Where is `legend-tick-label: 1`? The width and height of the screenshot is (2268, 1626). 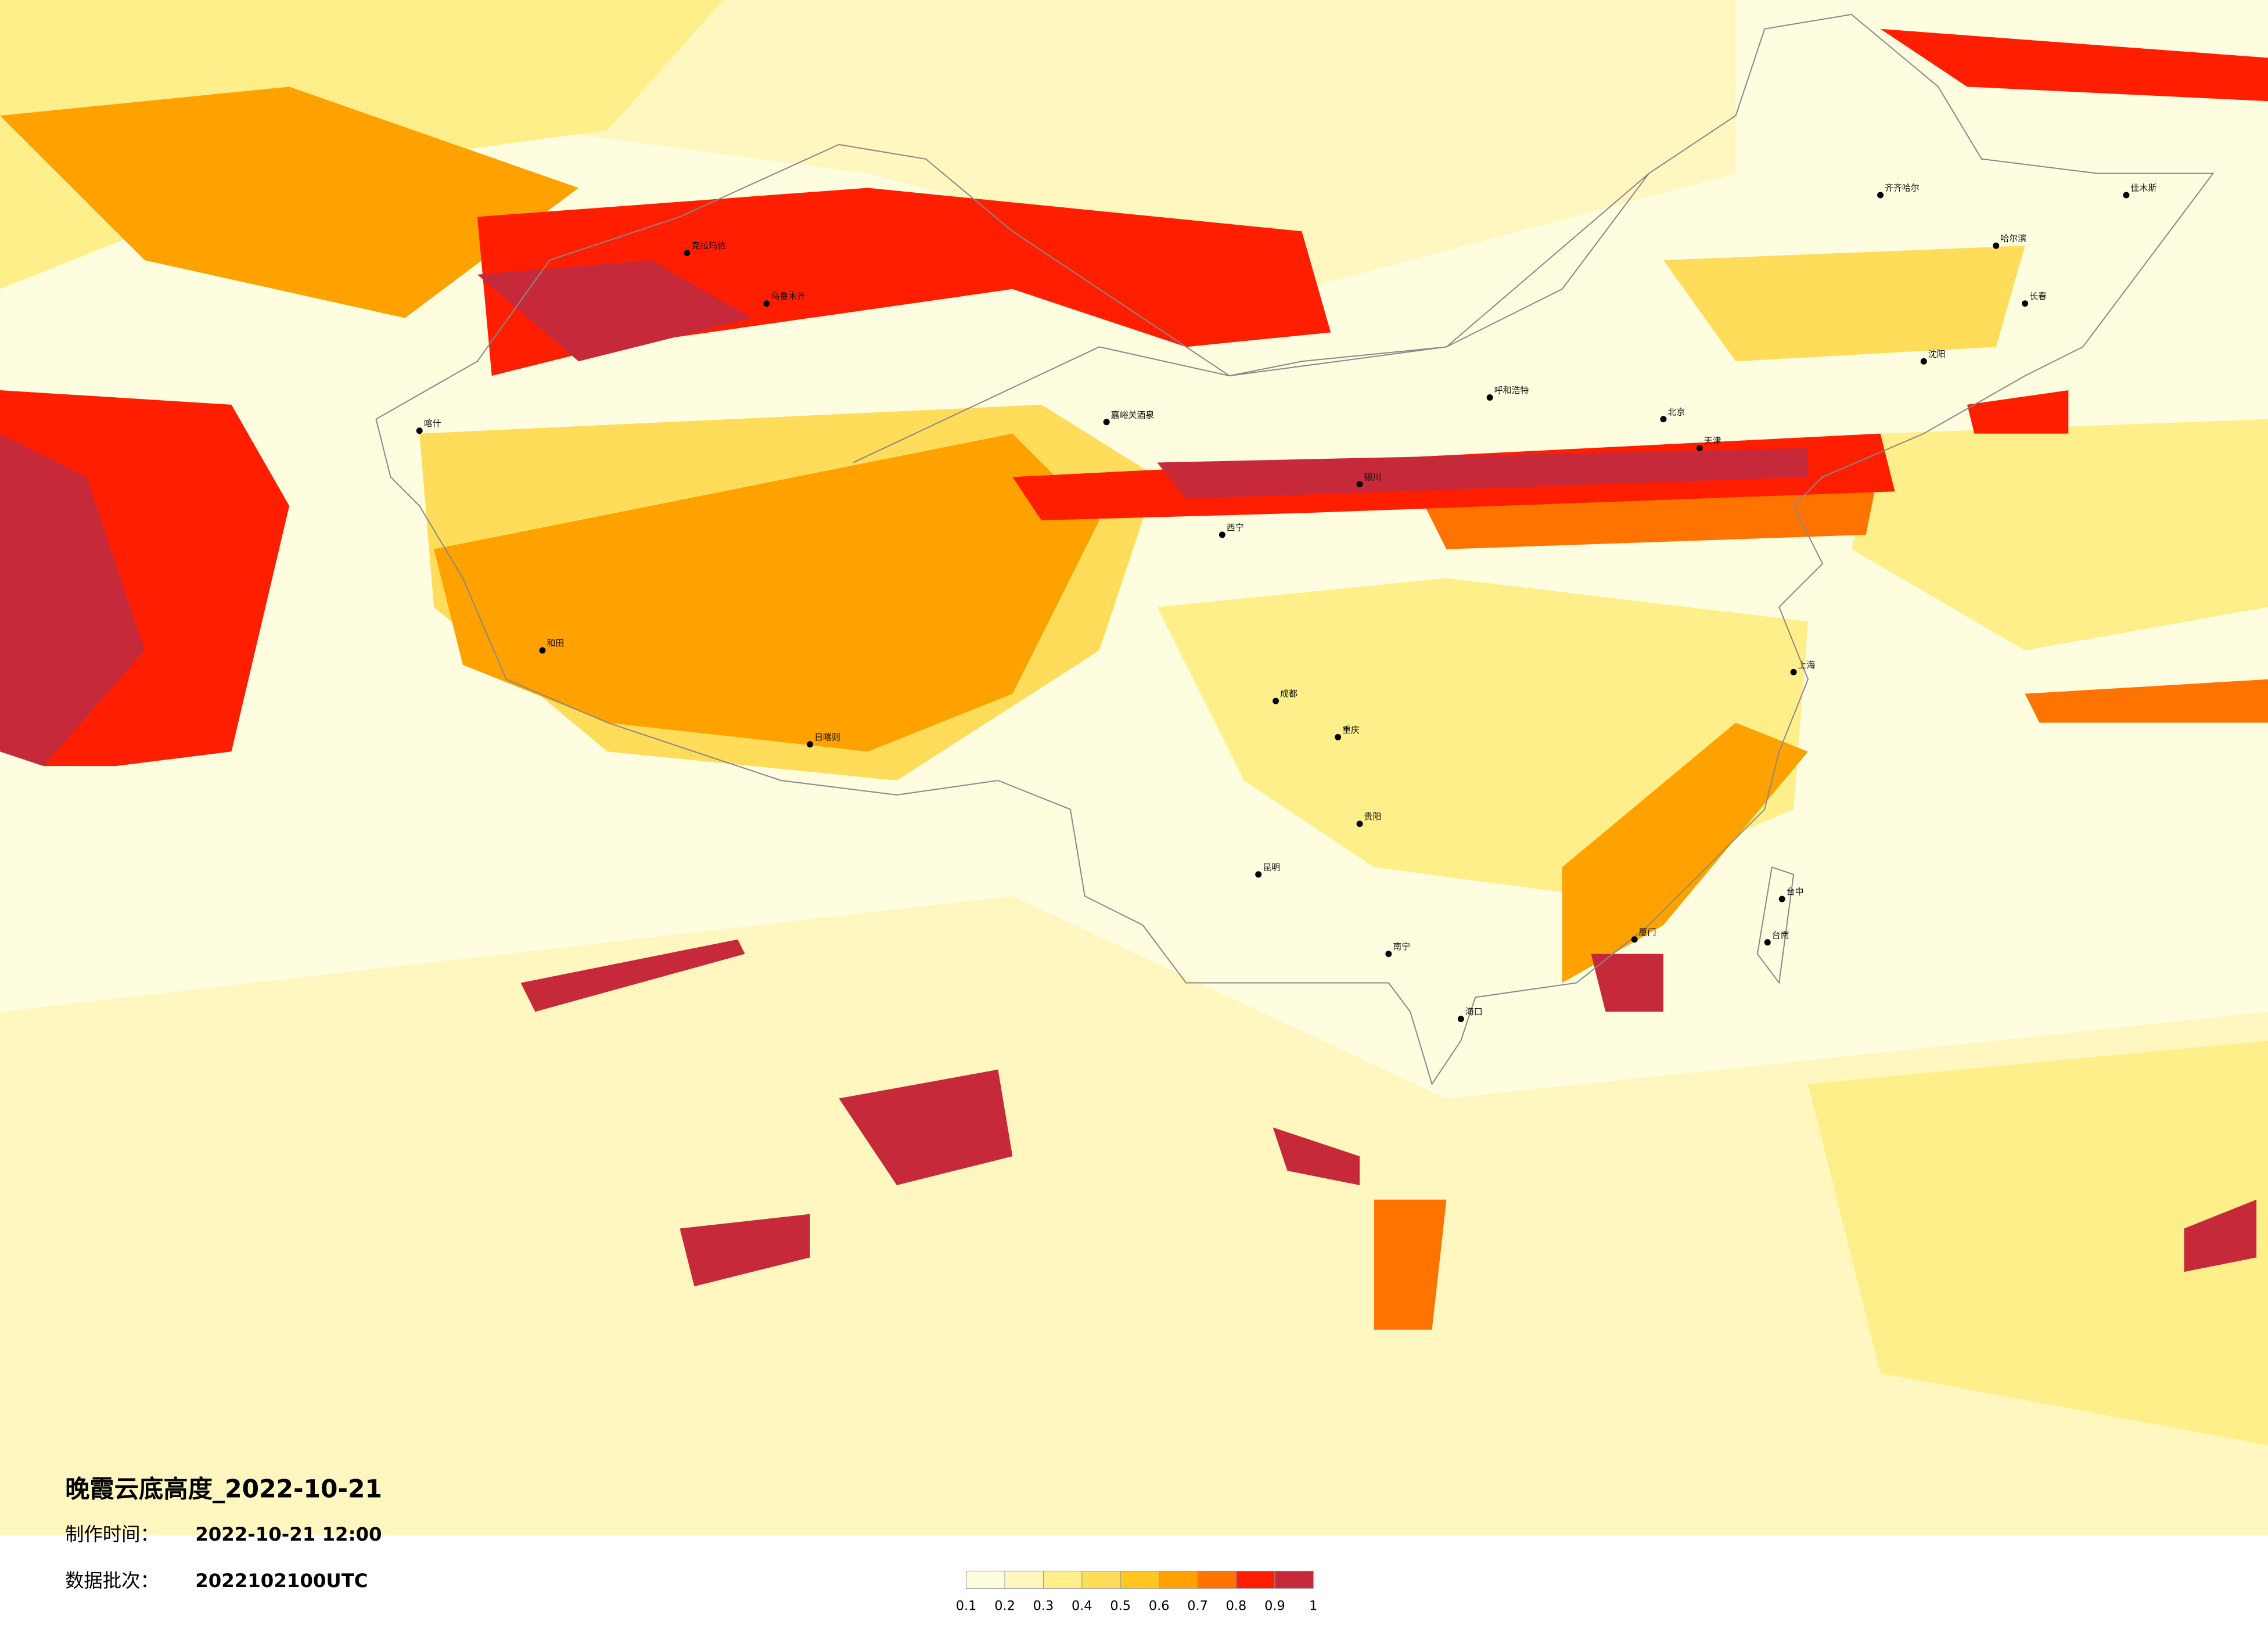 legend-tick-label: 1 is located at coordinates (1313, 1606).